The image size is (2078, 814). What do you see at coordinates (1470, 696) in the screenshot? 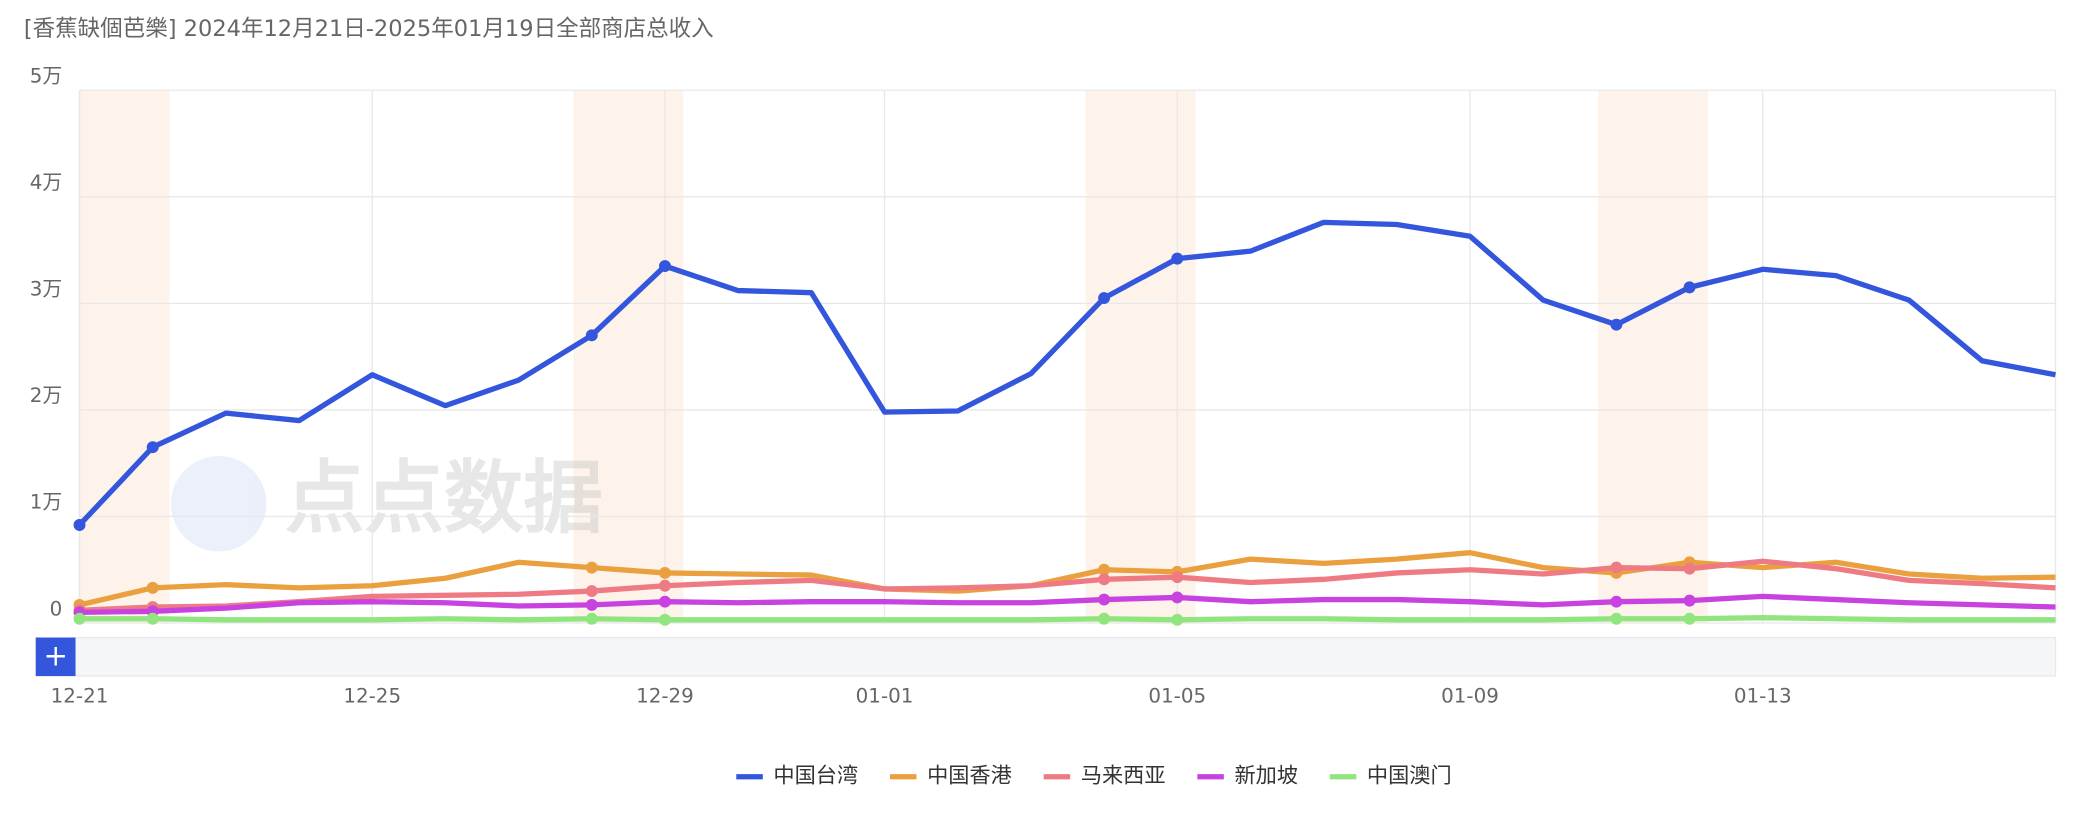
I see `x-tick-label: 01-09` at bounding box center [1470, 696].